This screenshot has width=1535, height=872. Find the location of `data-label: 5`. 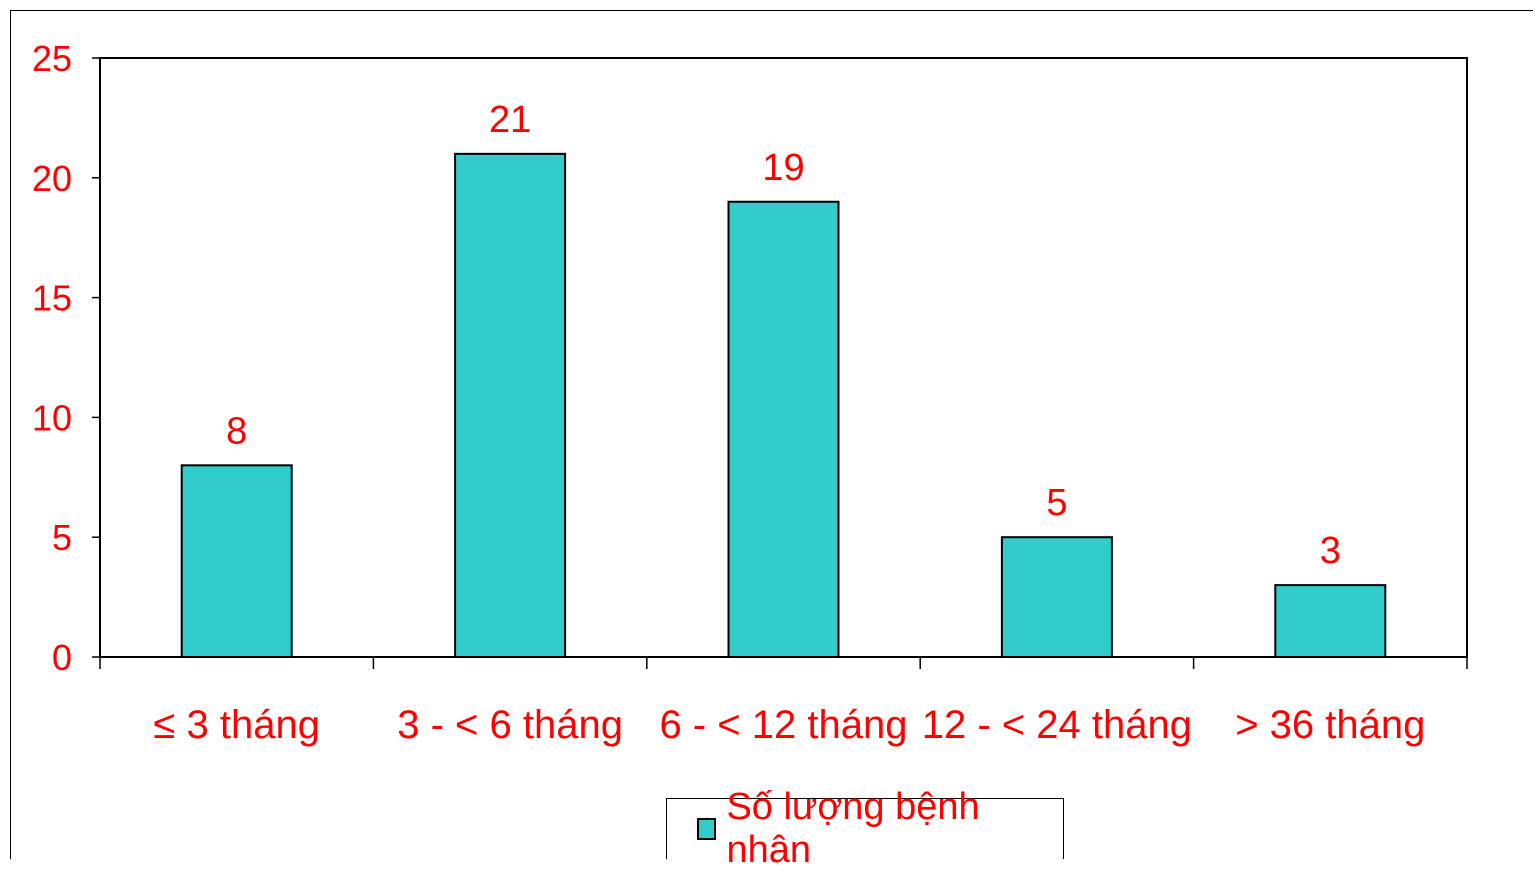

data-label: 5 is located at coordinates (1056, 503).